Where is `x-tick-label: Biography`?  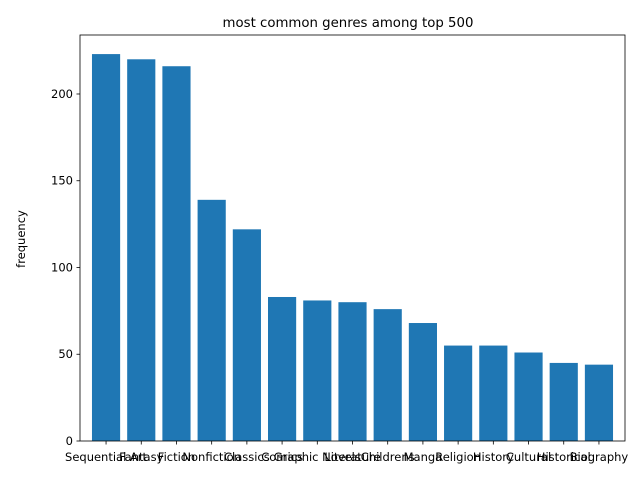
x-tick-label: Biography is located at coordinates (599, 457).